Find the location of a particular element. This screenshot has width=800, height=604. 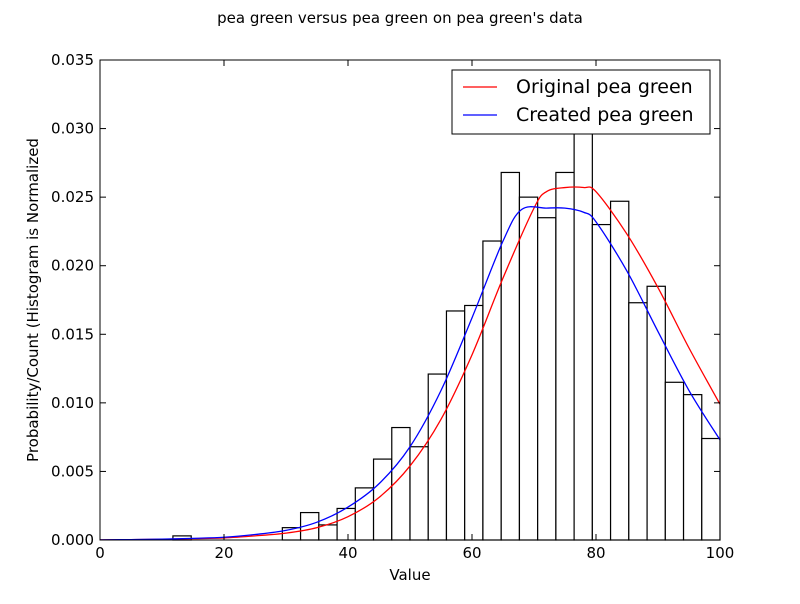

x-tick-label: 20 is located at coordinates (223, 553).